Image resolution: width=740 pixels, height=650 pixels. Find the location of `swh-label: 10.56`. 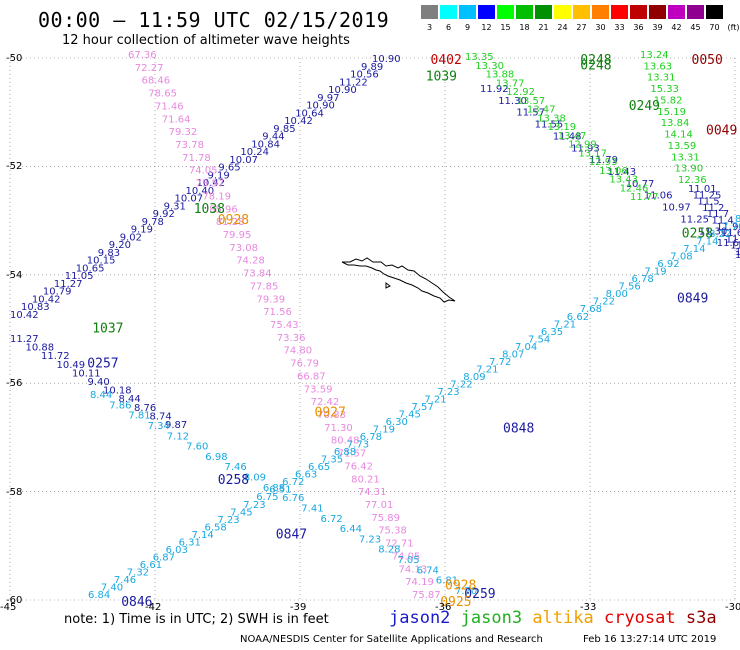

swh-label: 10.56 is located at coordinates (364, 75).